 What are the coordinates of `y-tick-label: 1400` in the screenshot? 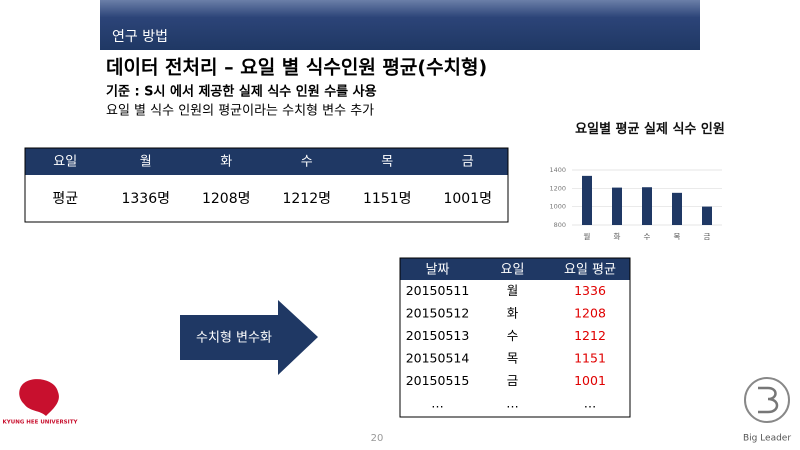 It's located at (557, 170).